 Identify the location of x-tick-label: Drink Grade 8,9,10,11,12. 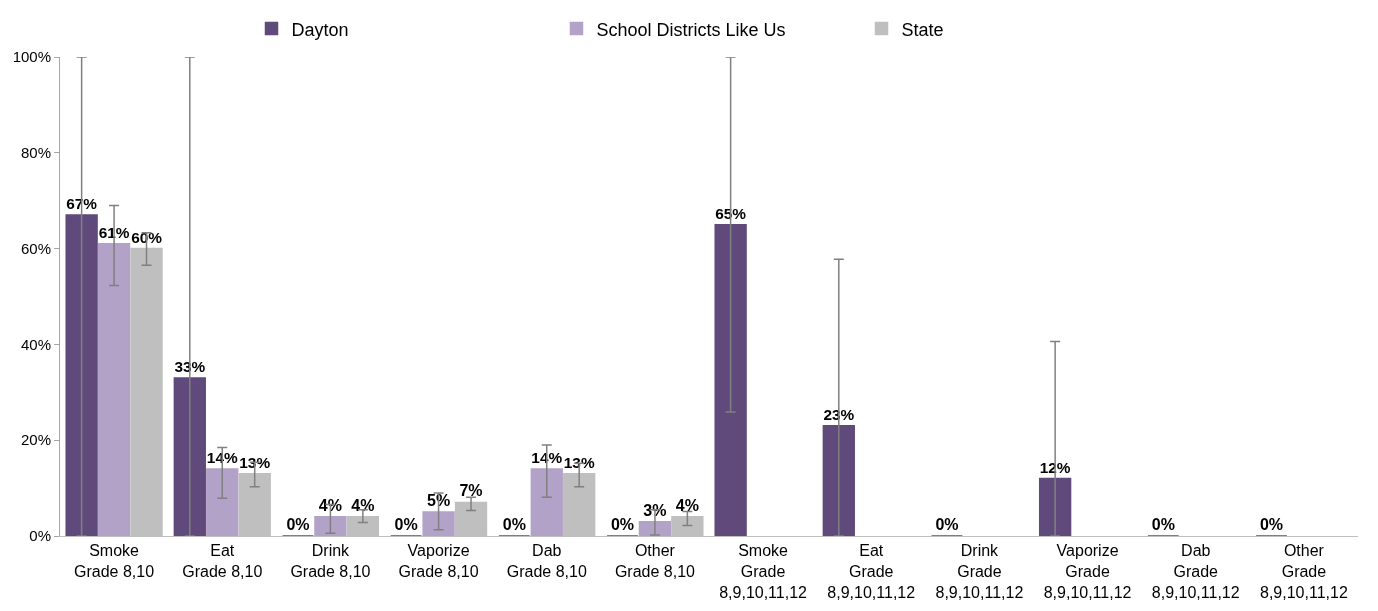
(979, 571).